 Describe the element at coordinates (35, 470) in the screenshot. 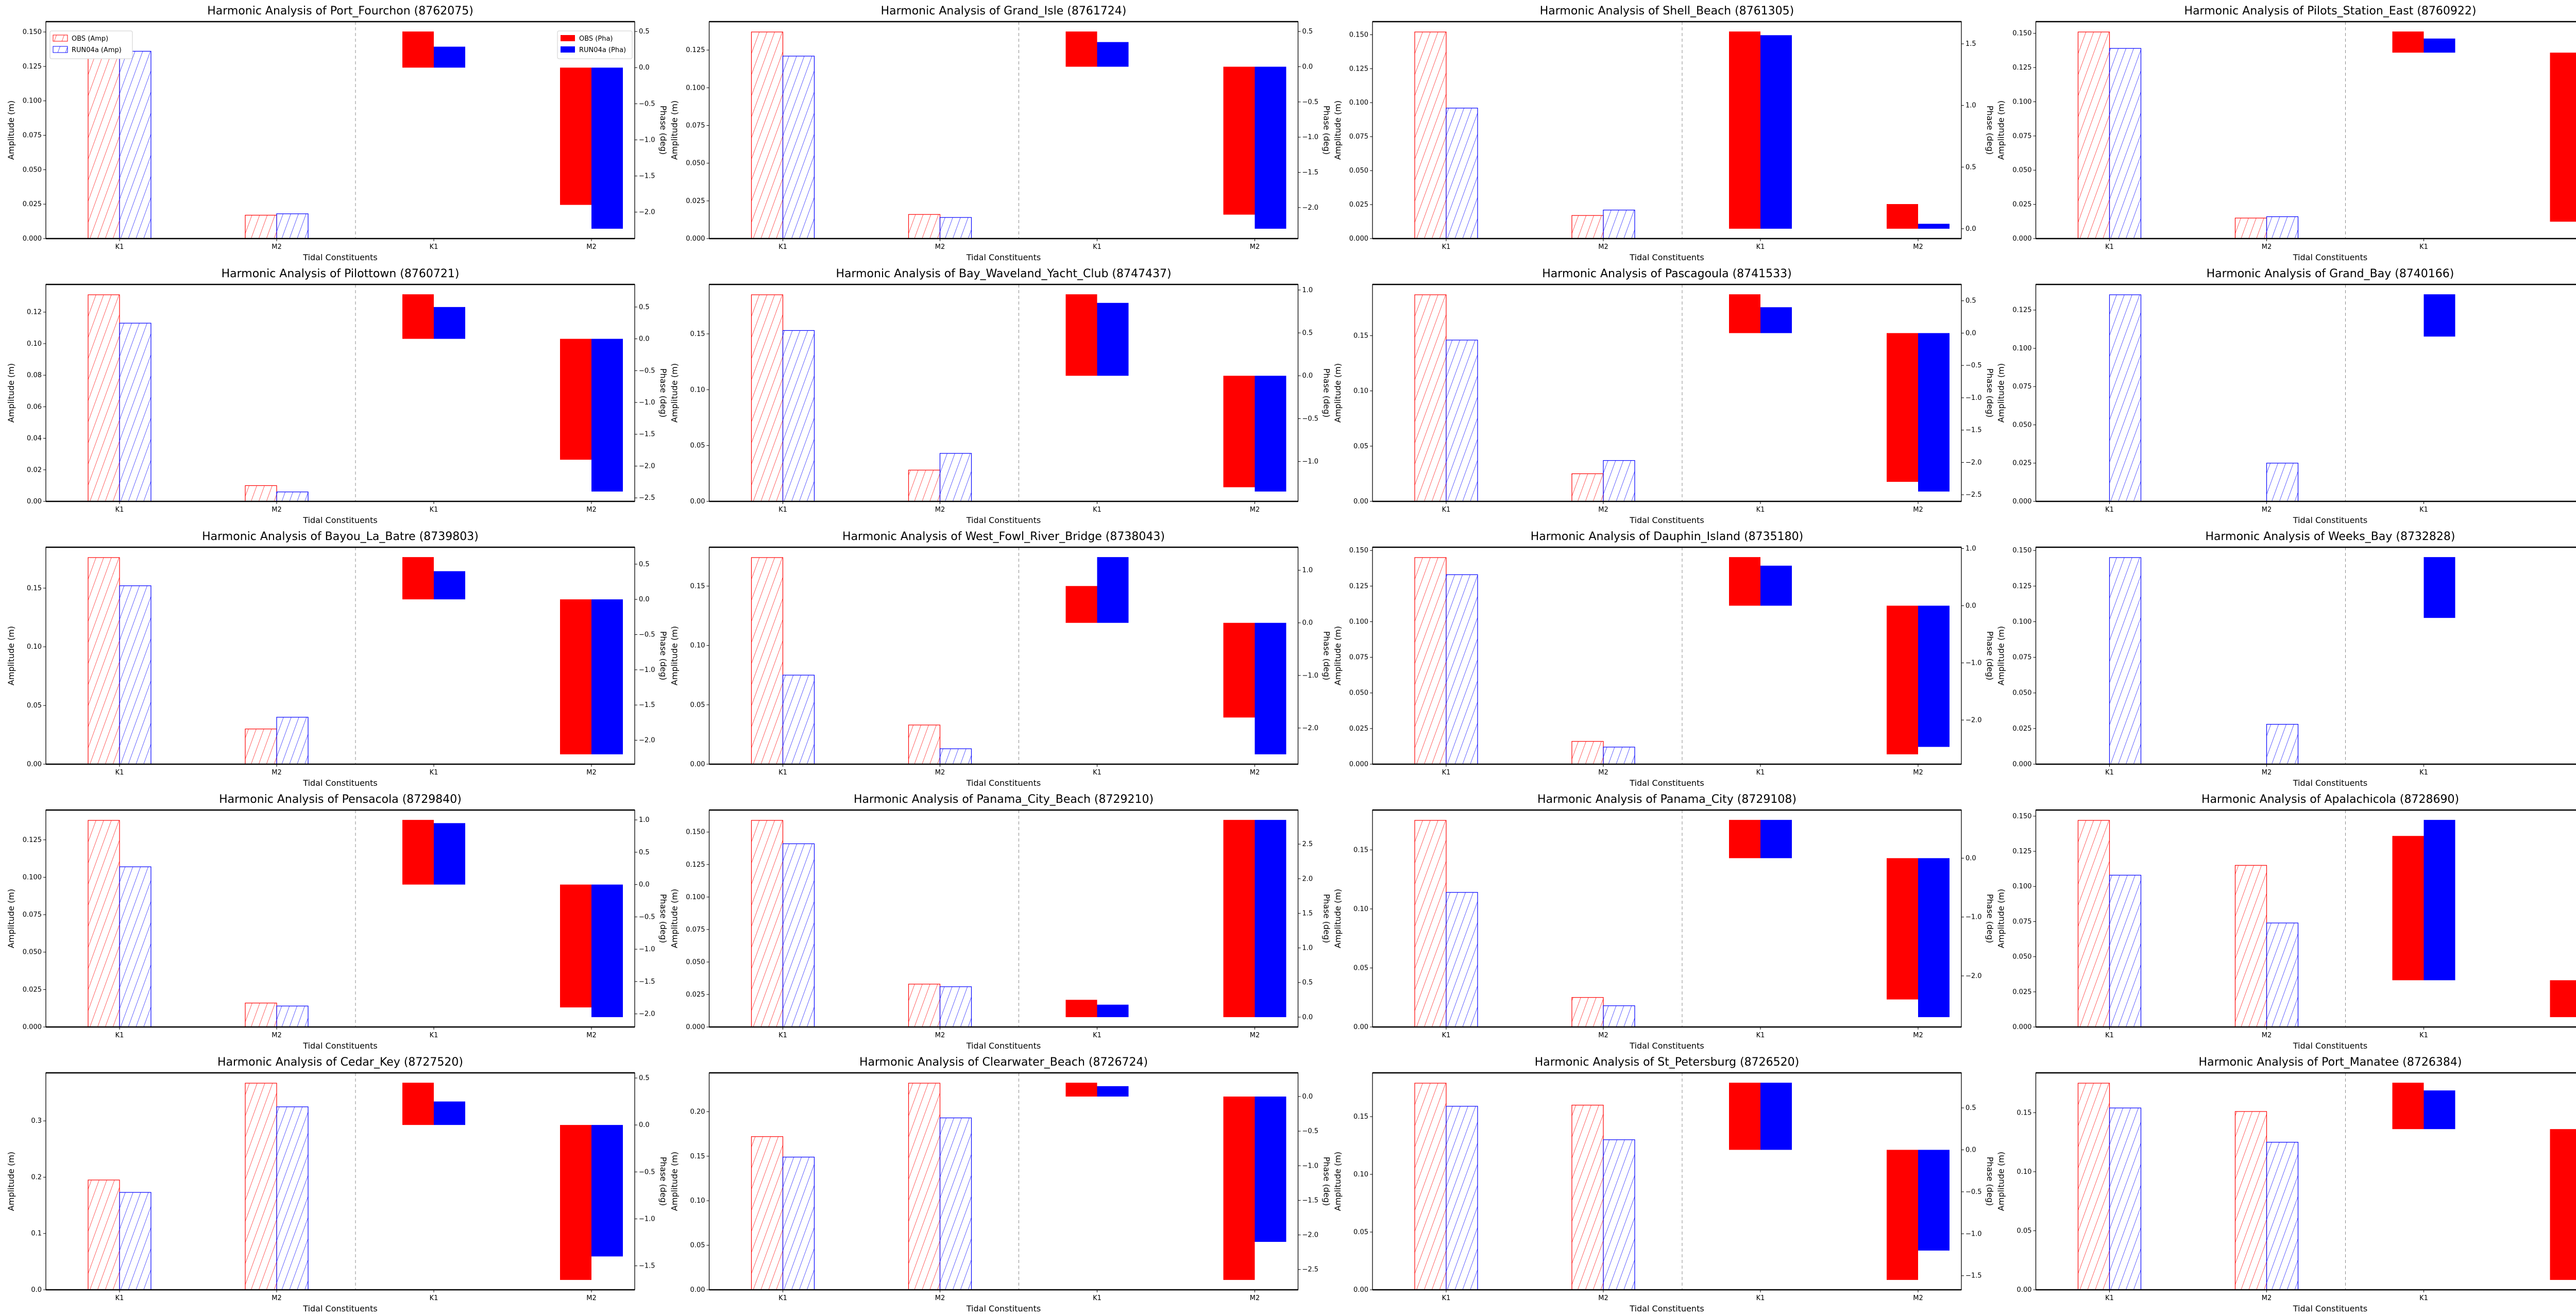

I see `amp-tick-label: 0.02` at that location.